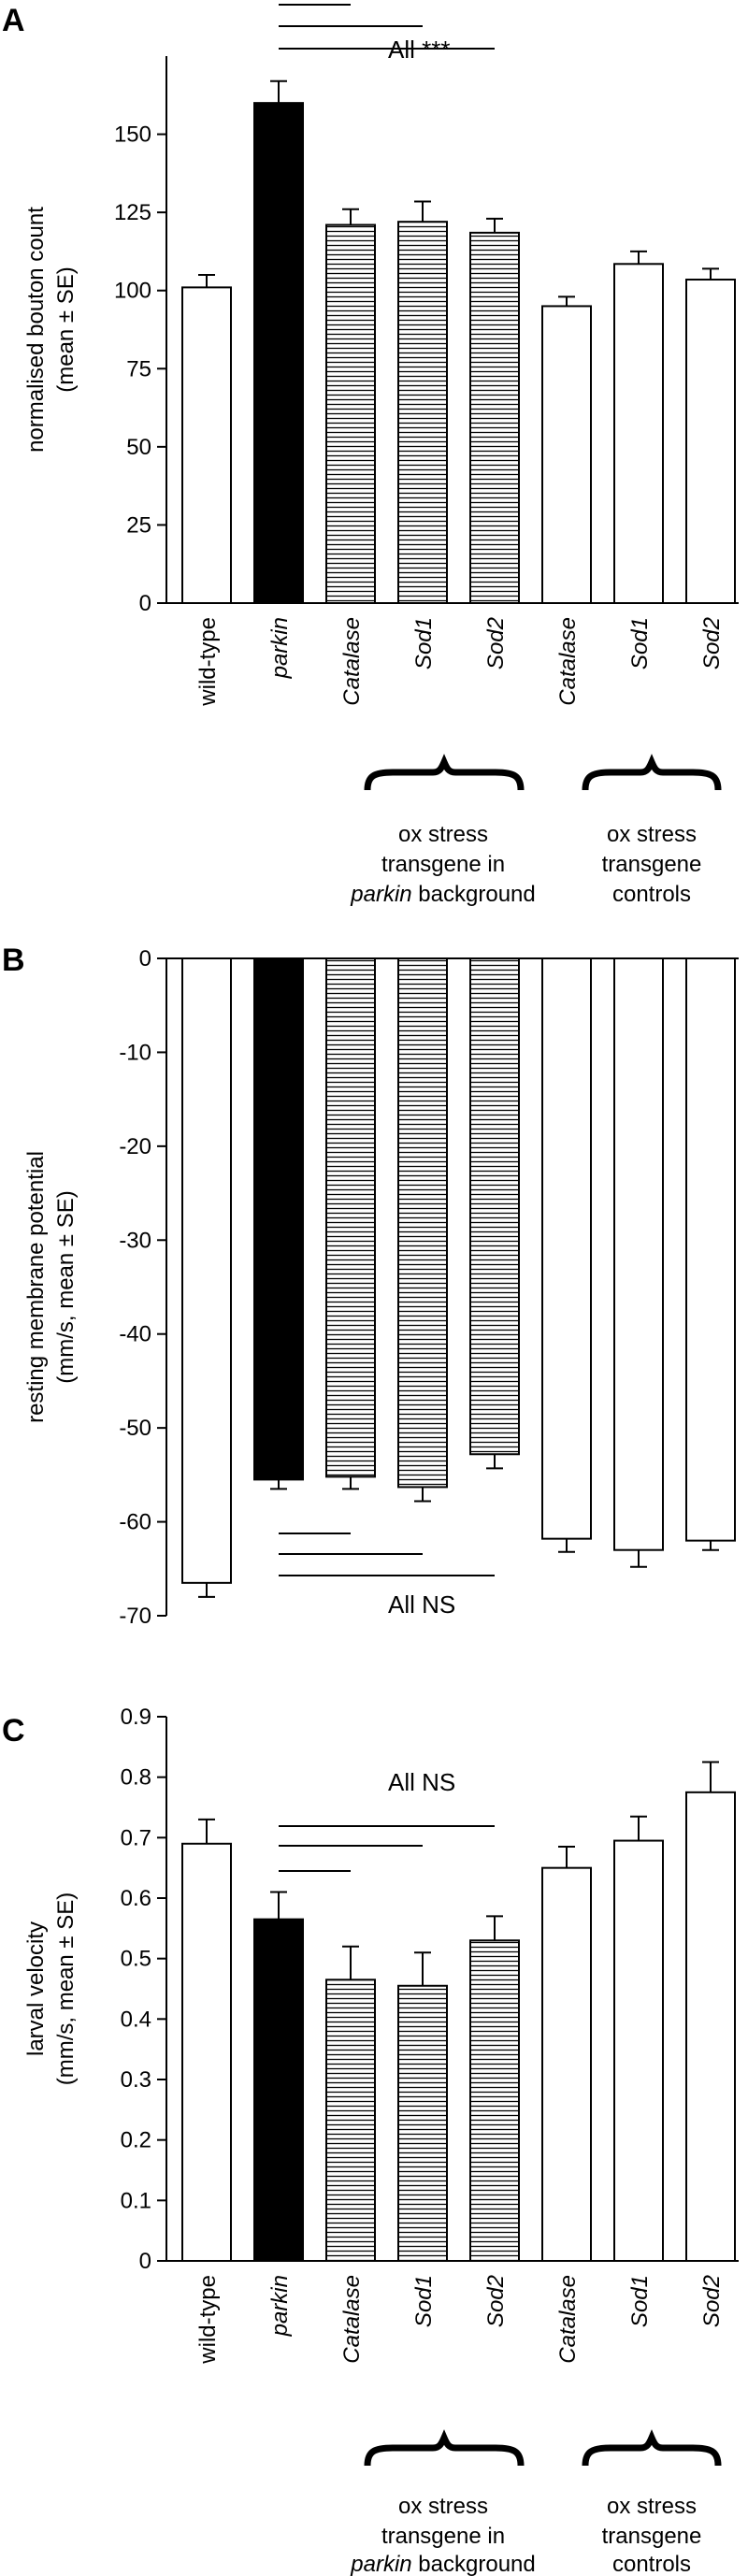  I want to click on panel-c-y-tick-label: 0.2, so click(136, 2140).